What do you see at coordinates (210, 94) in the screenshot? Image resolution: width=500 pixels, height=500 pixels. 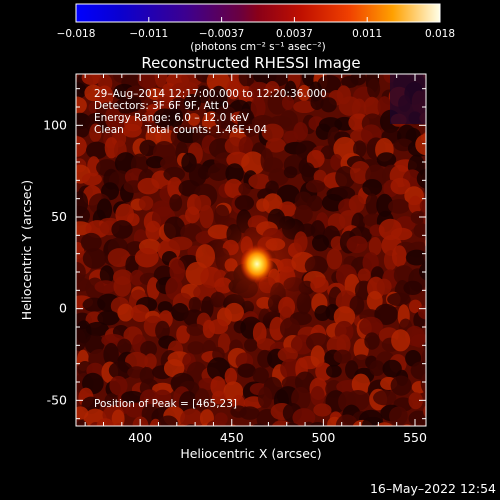 I see `info-time-range: 29–Aug–2014 12:17:00.000 to 12:20:36.000` at bounding box center [210, 94].